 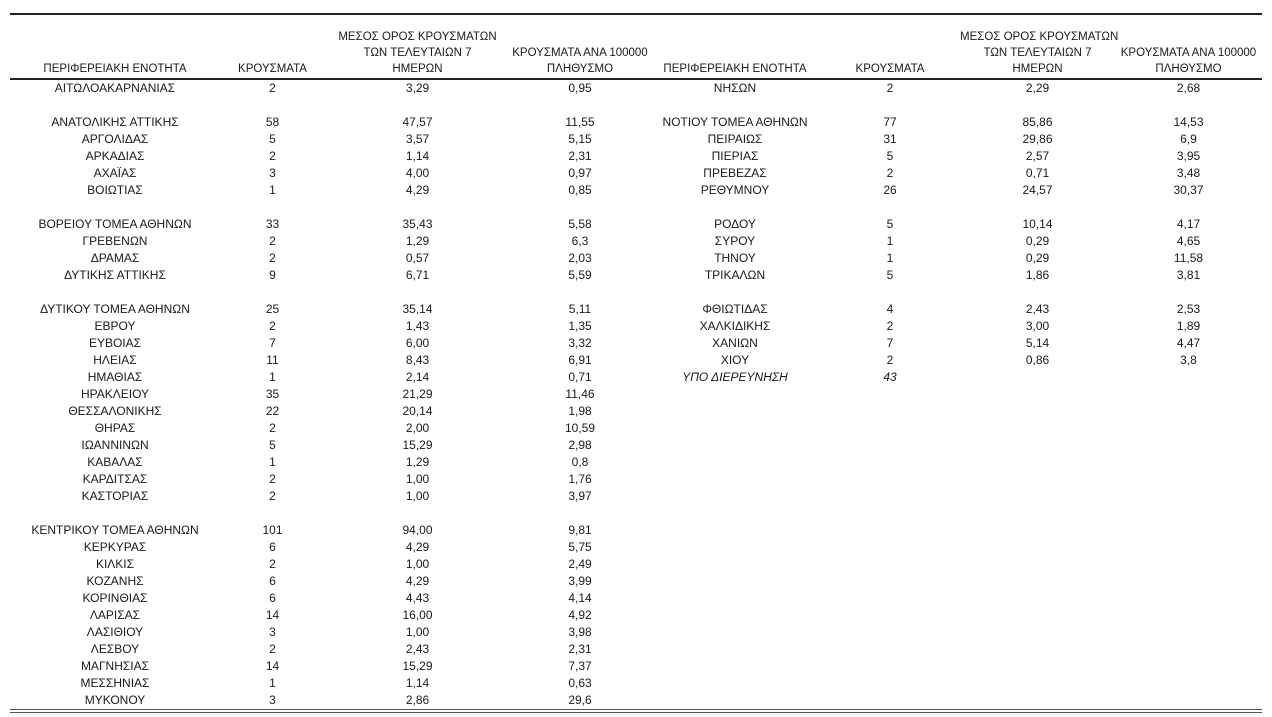 I want to click on table-row: ΛΑΡΙΣΑΣ 14 16,00 4,92, so click(x=636, y=615).